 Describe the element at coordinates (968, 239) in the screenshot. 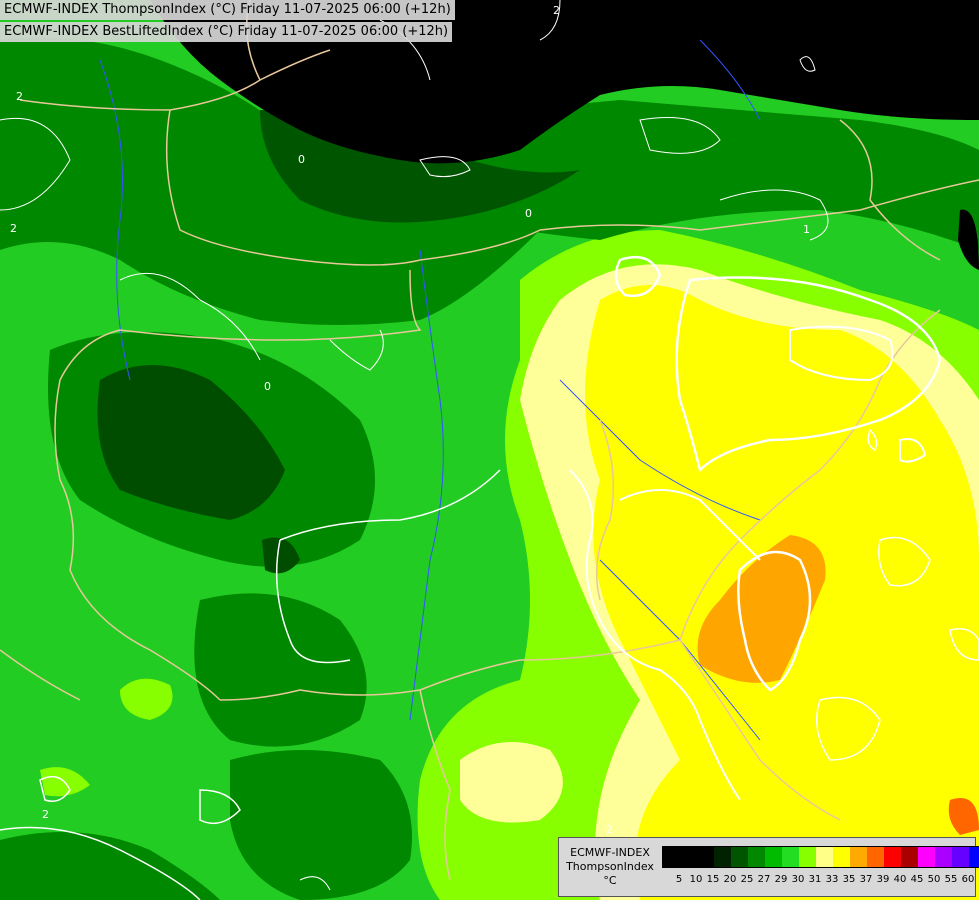

I see `black-zone-east` at that location.